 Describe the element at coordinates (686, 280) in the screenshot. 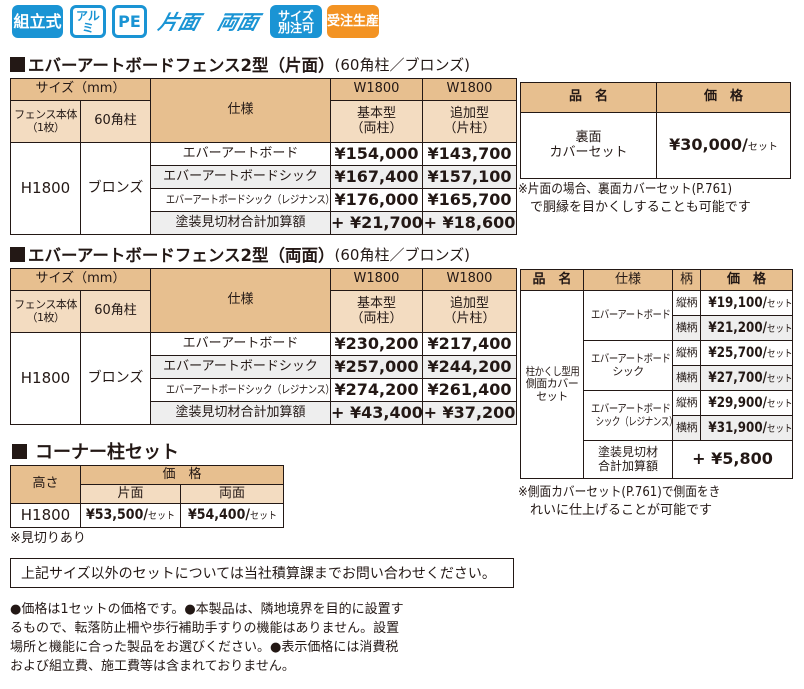

I see `pattern-header: 柄` at that location.